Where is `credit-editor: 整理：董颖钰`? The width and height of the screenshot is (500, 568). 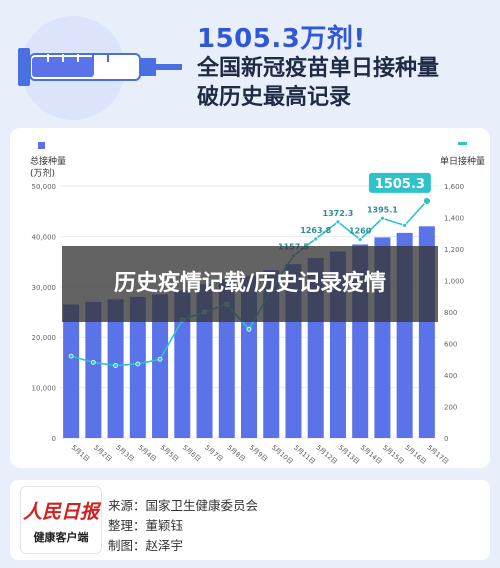
credit-editor: 整理：董颖钰 is located at coordinates (146, 525).